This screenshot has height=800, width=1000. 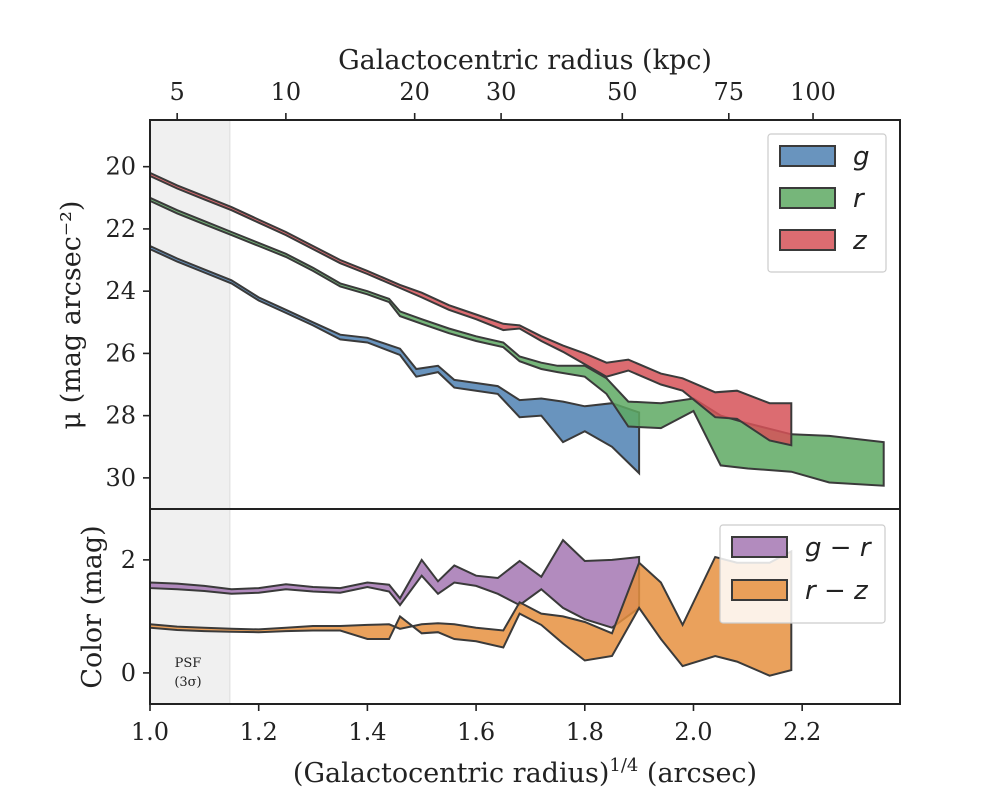 I want to click on legend-label: r − z, so click(x=837, y=591).